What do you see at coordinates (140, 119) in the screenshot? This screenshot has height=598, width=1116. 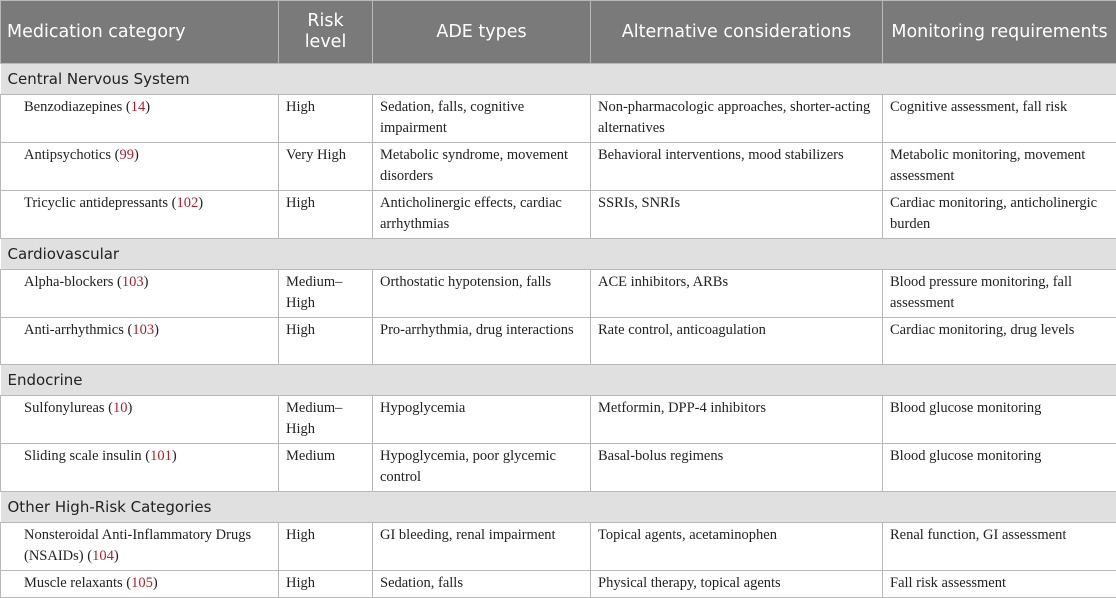 I see `medication-category-cell: Benzodiazepines (14)` at bounding box center [140, 119].